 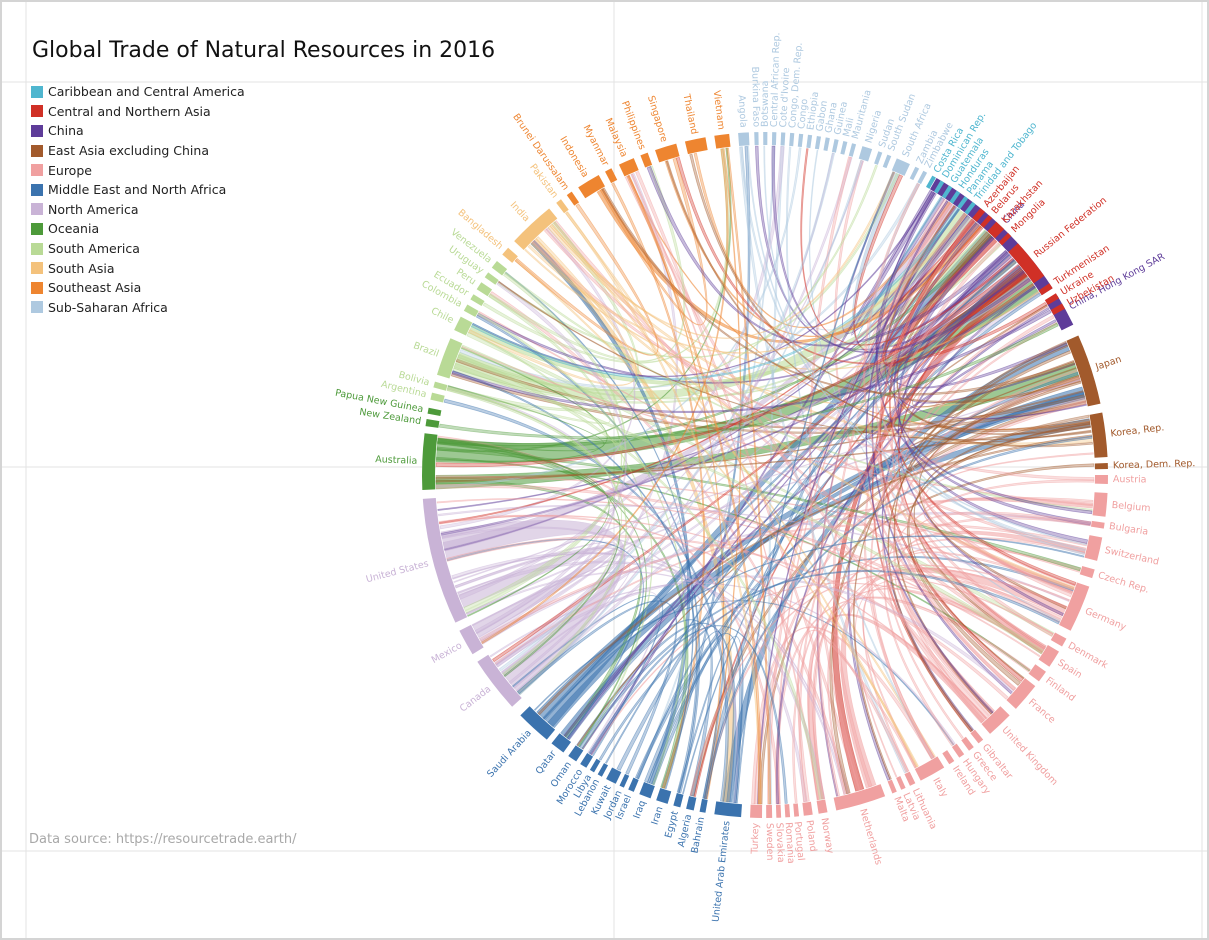 I want to click on legend-label: North America, so click(x=93, y=209).